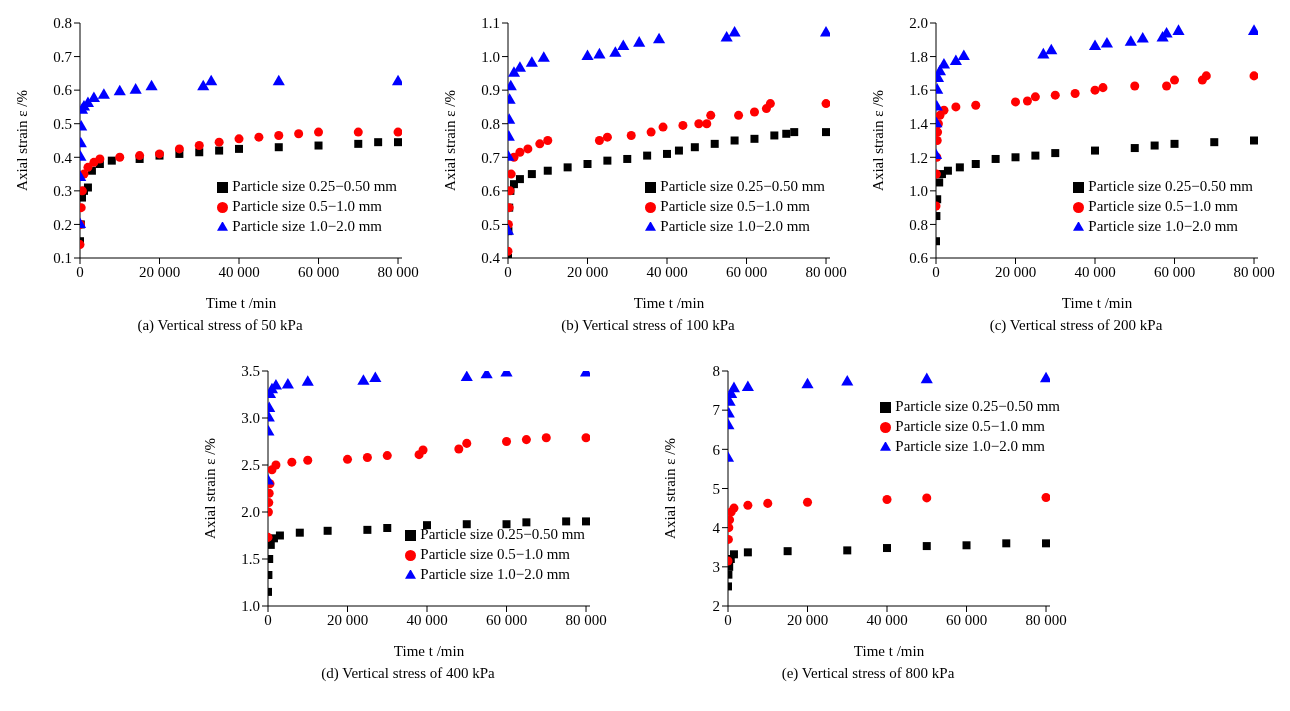 The height and width of the screenshot is (711, 1290). What do you see at coordinates (918, 224) in the screenshot?
I see `y-tick-label: 0.8` at bounding box center [918, 224].